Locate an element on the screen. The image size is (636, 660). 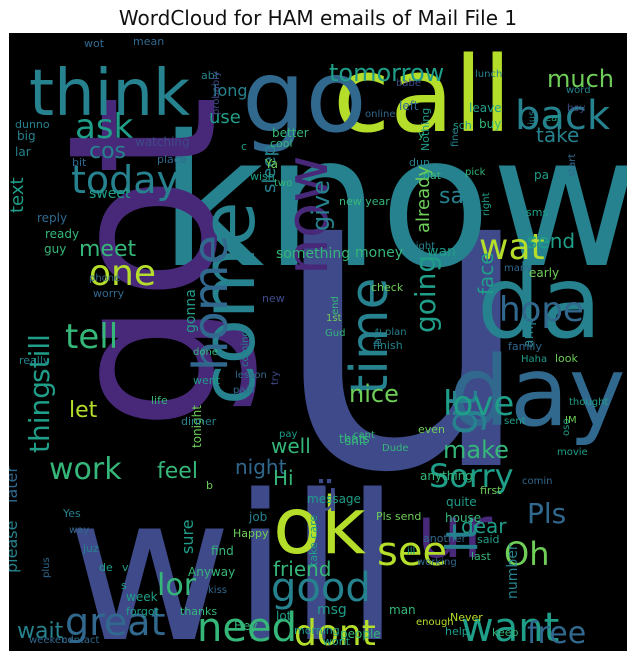
word-tomorrow: tomorrow is located at coordinates (386, 73).